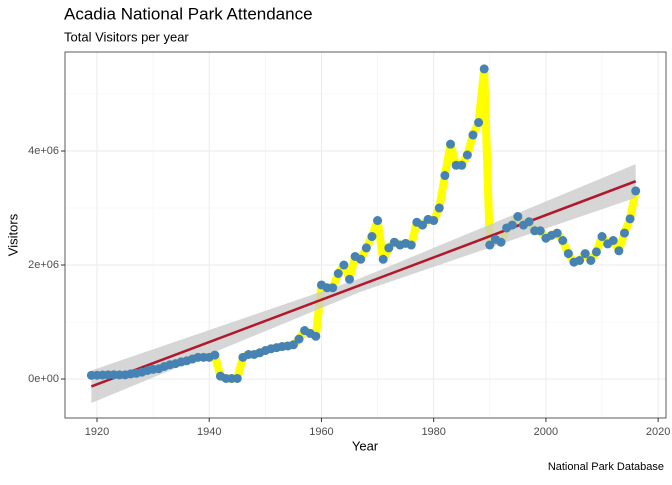 Image resolution: width=672 pixels, height=485 pixels. What do you see at coordinates (658, 432) in the screenshot?
I see `x-tick-label: 2020` at bounding box center [658, 432].